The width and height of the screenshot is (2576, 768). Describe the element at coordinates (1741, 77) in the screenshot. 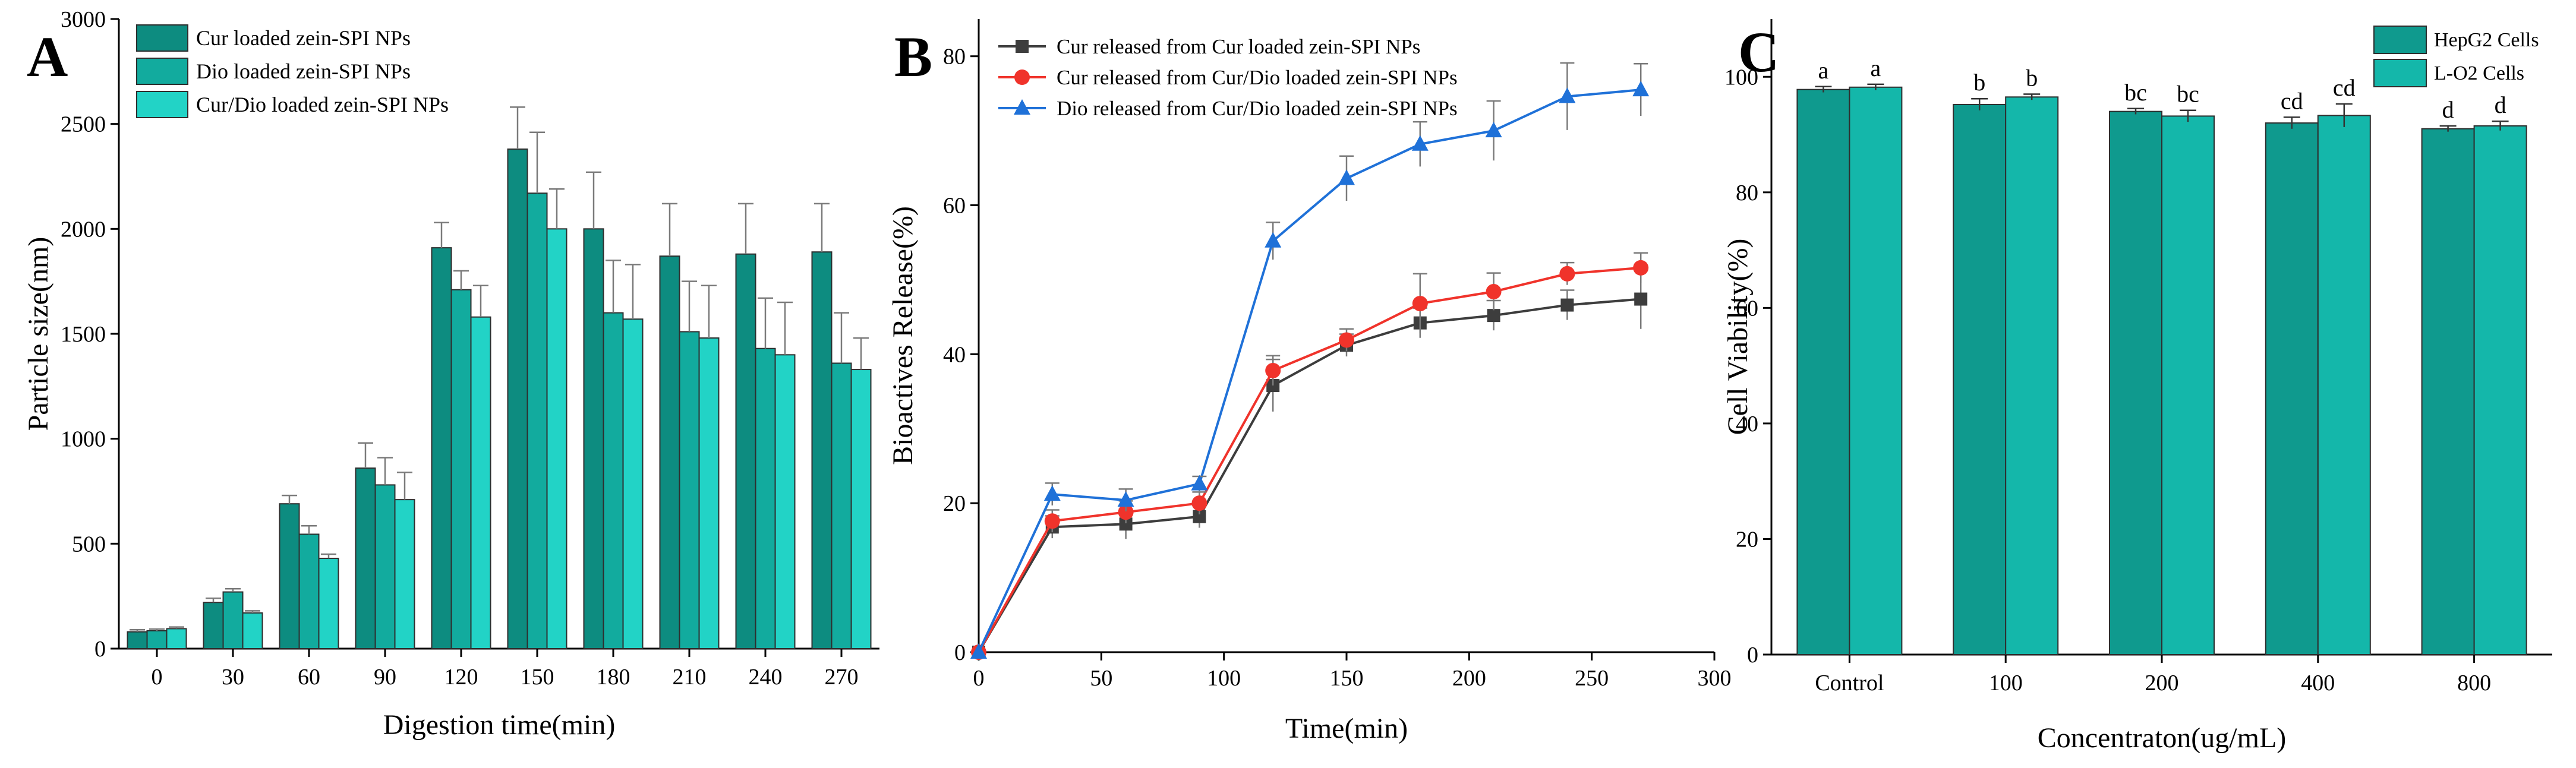

I see `panel-c-y-tick-label: 100` at that location.